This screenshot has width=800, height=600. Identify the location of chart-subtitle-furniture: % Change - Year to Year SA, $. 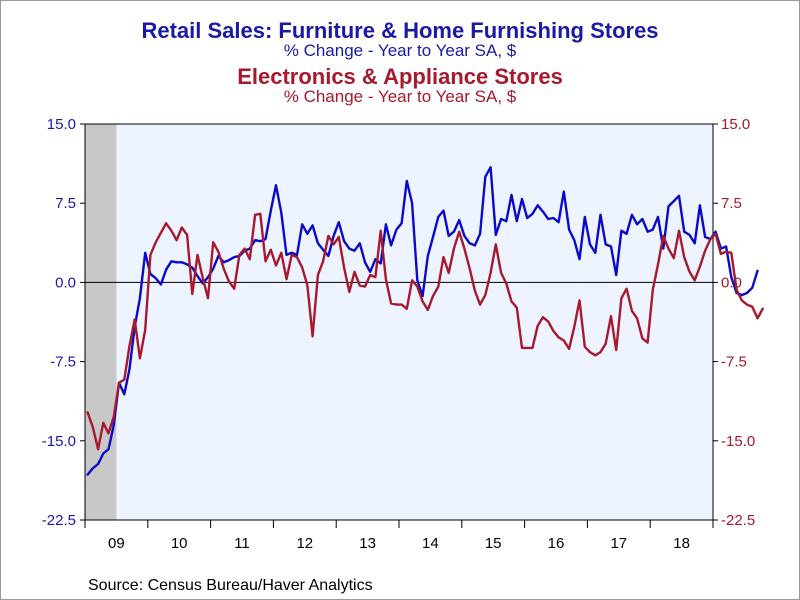
(400, 50).